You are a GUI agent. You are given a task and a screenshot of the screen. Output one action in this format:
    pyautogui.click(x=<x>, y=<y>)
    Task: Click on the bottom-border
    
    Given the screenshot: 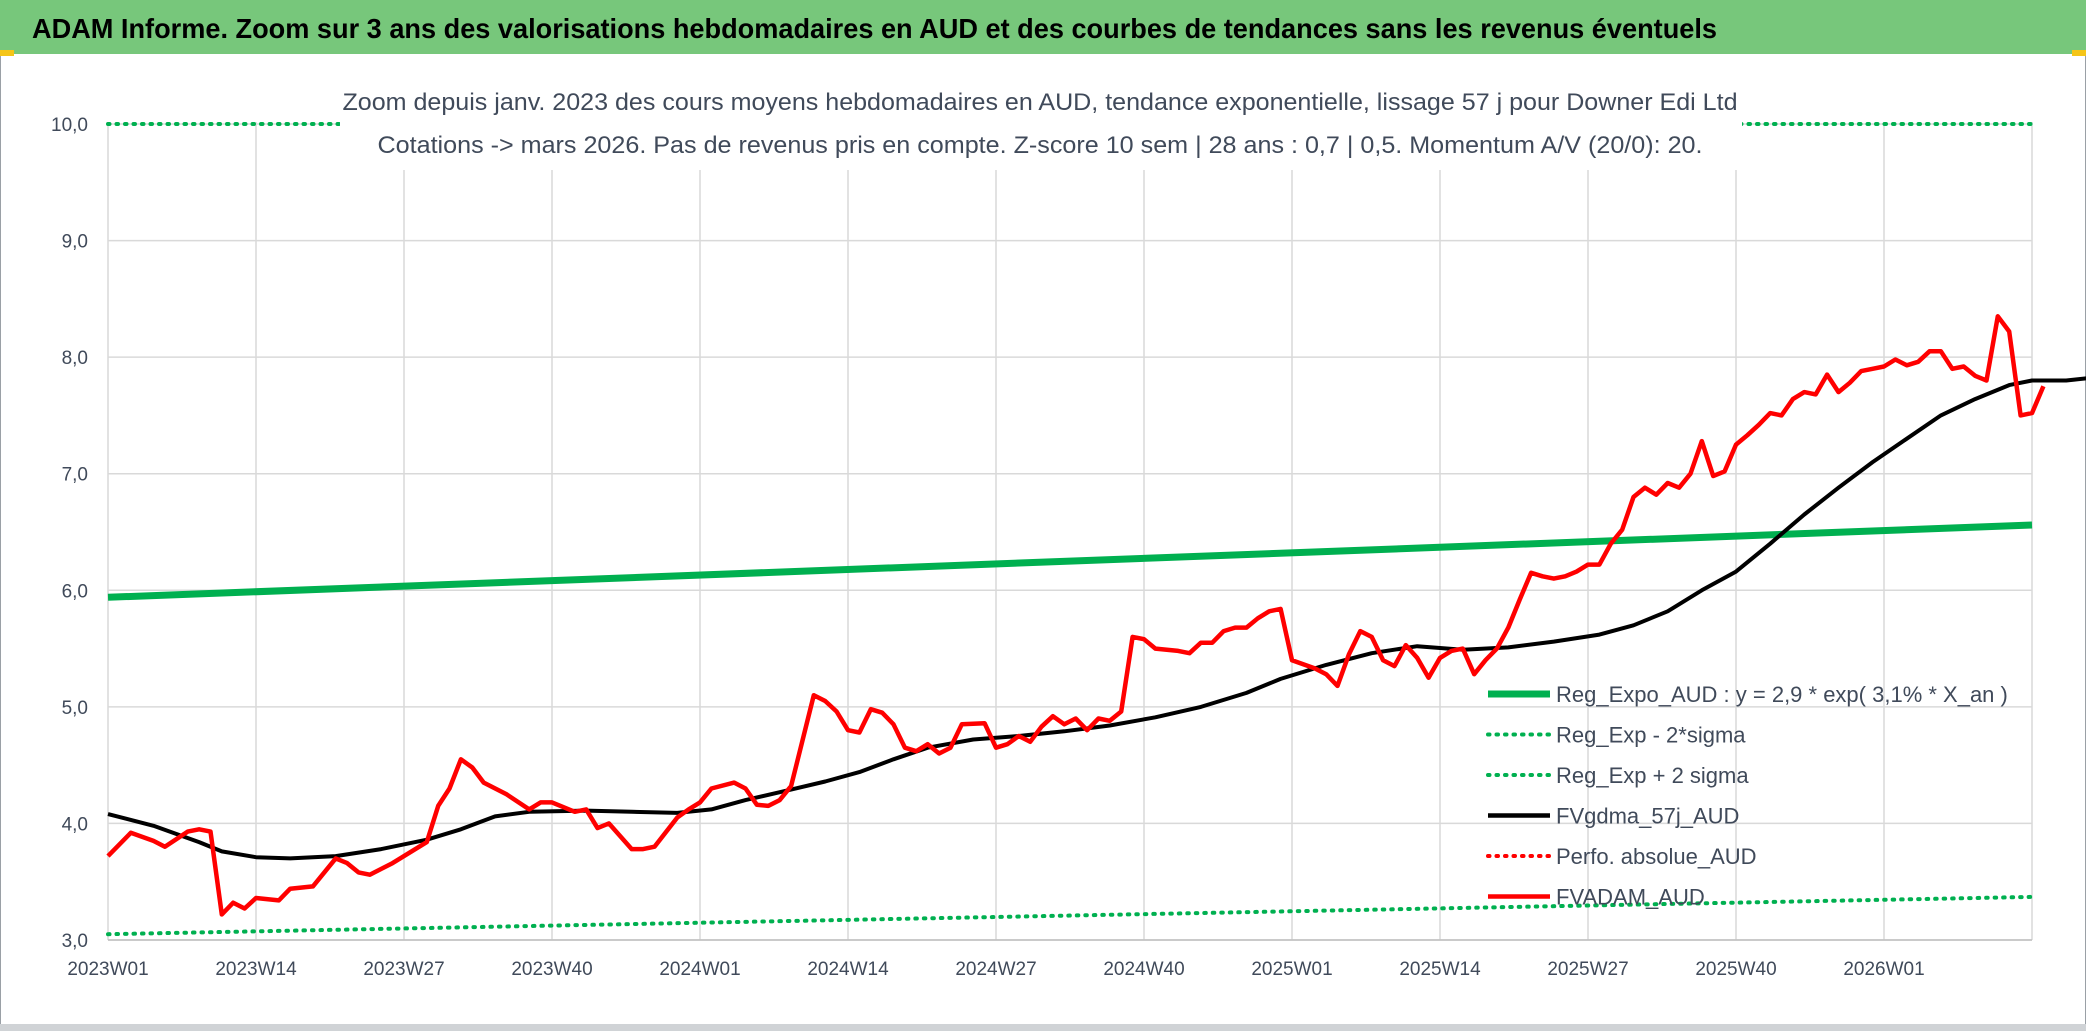 What is the action you would take?
    pyautogui.click(x=1043, y=1027)
    